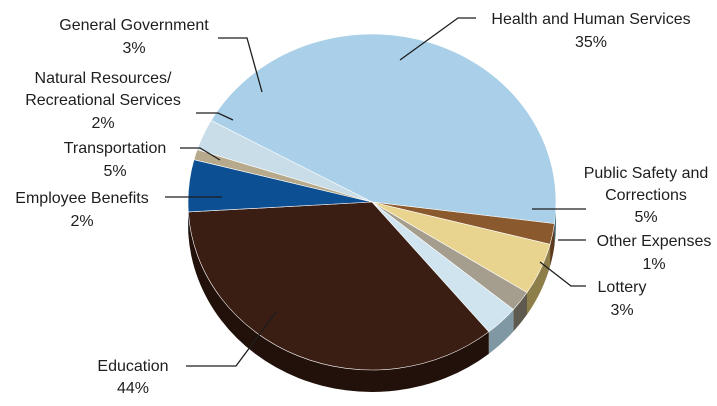 The image size is (717, 406). What do you see at coordinates (646, 195) in the screenshot?
I see `label-public-safety-line2: Corrections` at bounding box center [646, 195].